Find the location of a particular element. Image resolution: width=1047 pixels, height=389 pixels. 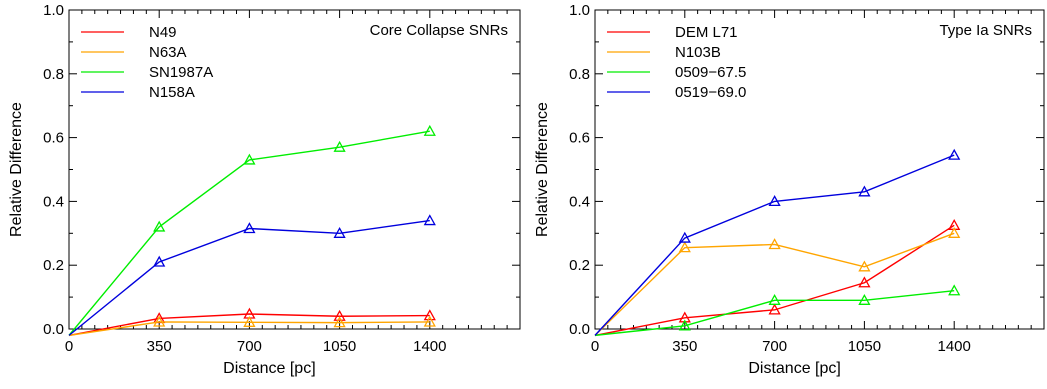

panel-title: Type Ia SNRs is located at coordinates (985, 30).